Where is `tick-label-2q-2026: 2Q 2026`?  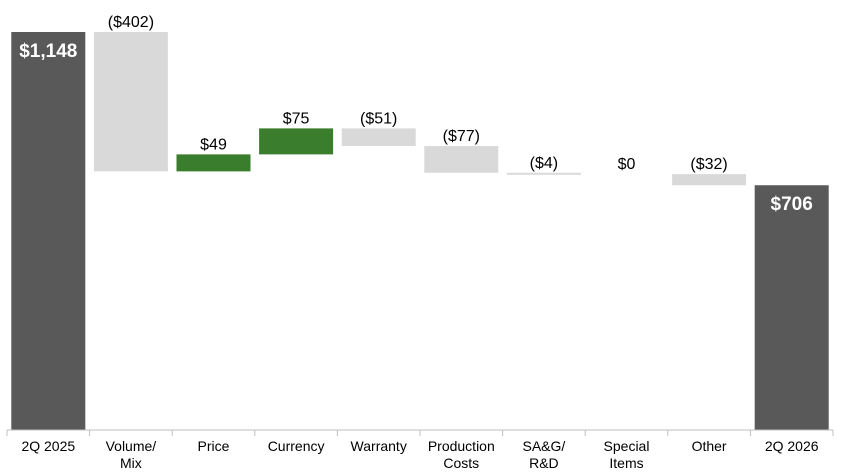 tick-label-2q-2026: 2Q 2026 is located at coordinates (792, 446).